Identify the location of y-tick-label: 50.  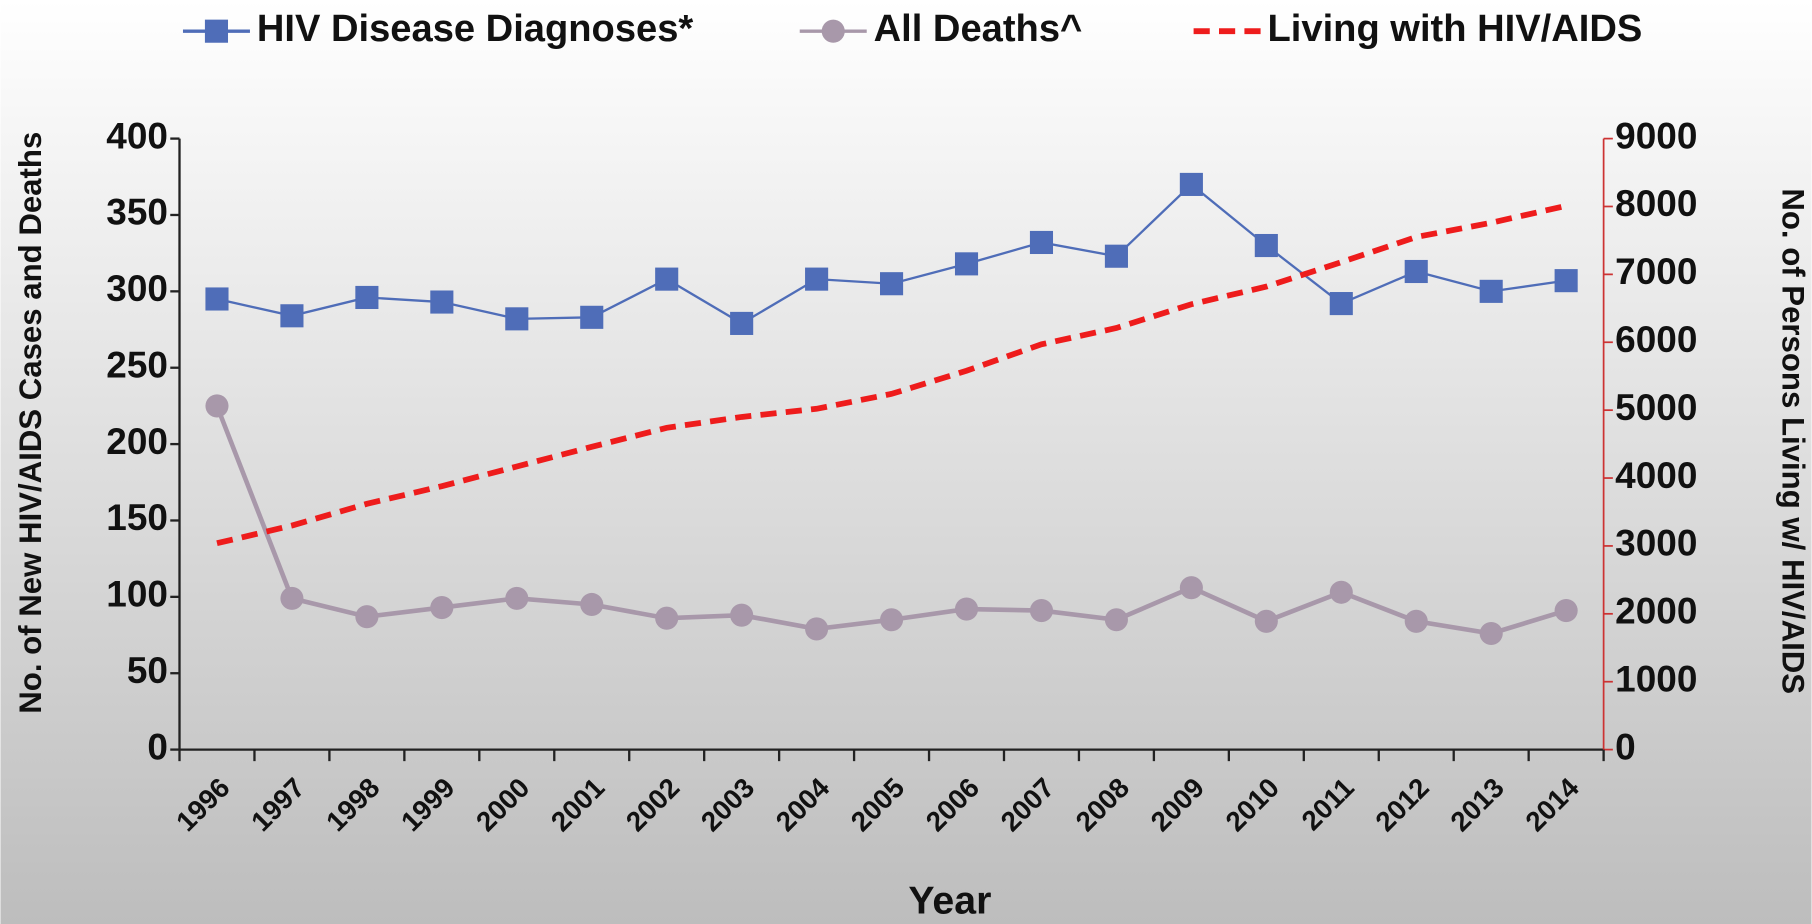
(147, 670).